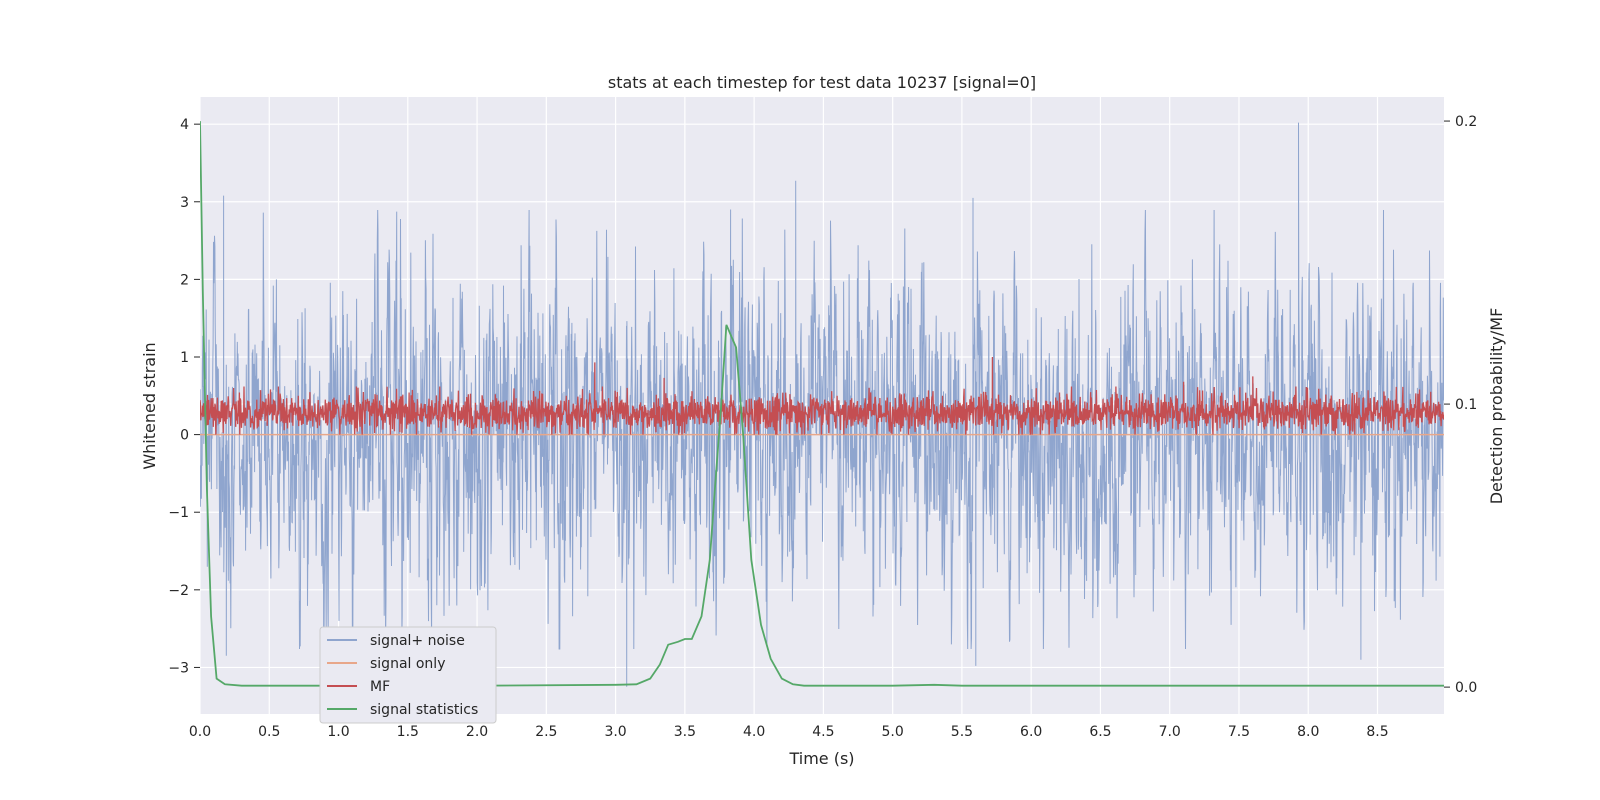 The image size is (1600, 800). I want to click on x-tick-label: 3.0, so click(615, 732).